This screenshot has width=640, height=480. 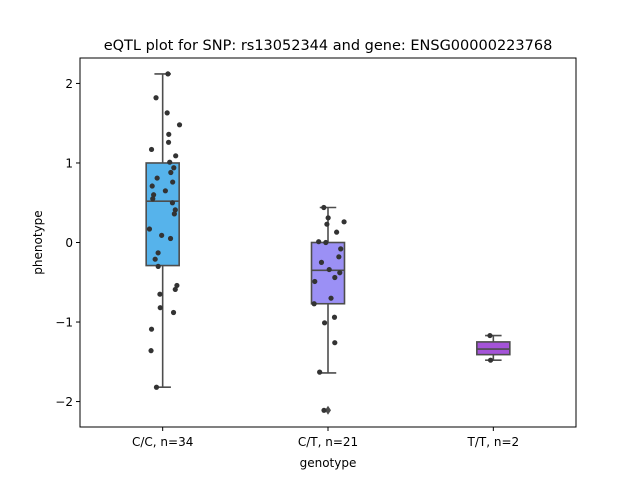 What do you see at coordinates (328, 463) in the screenshot?
I see `x-axis-label: genotype` at bounding box center [328, 463].